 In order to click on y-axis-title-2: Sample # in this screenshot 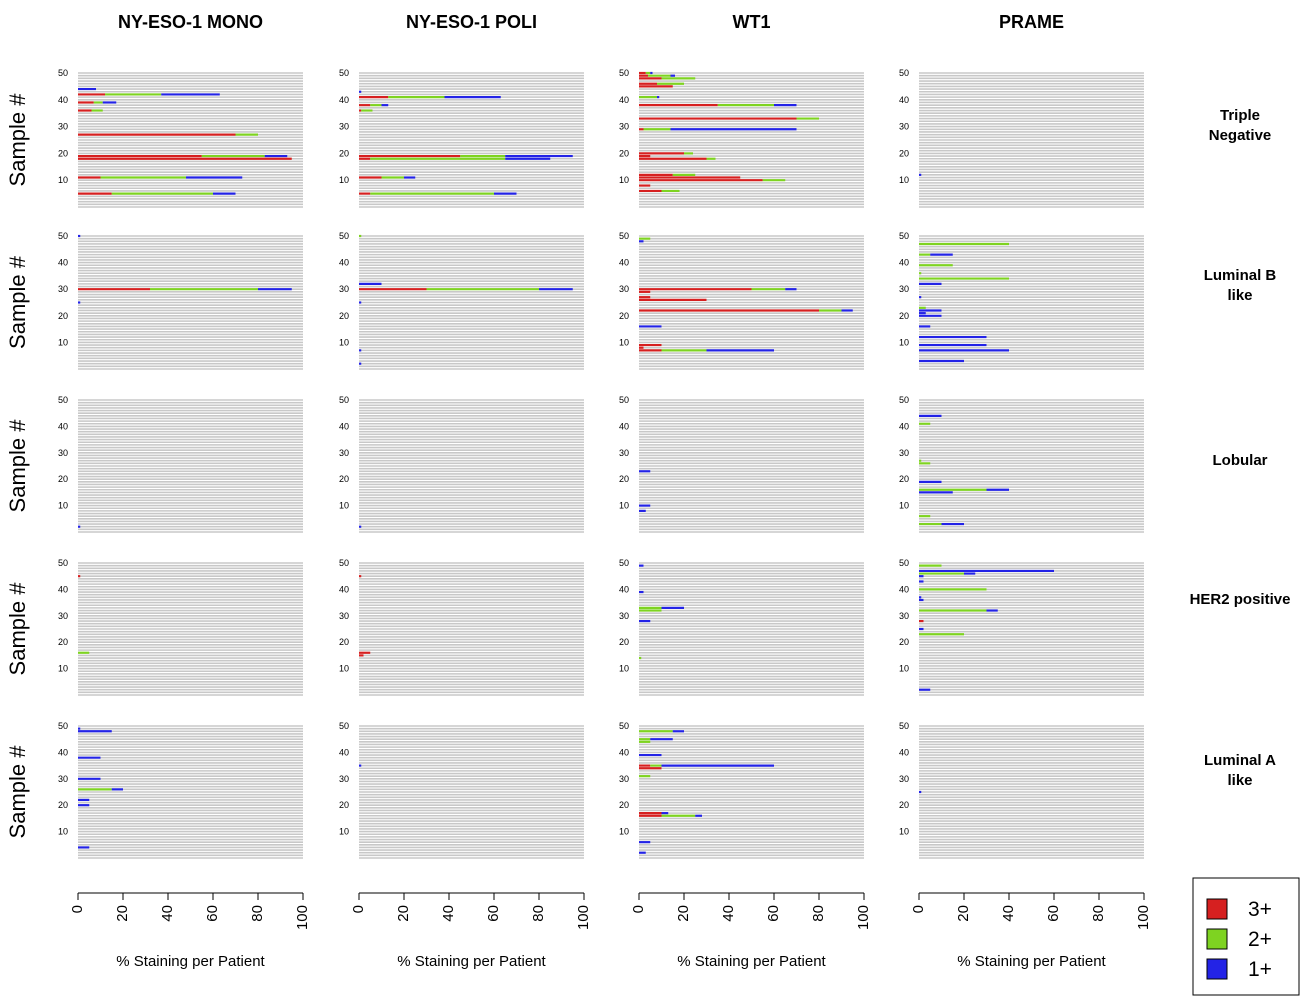, I will do `click(17, 466)`.